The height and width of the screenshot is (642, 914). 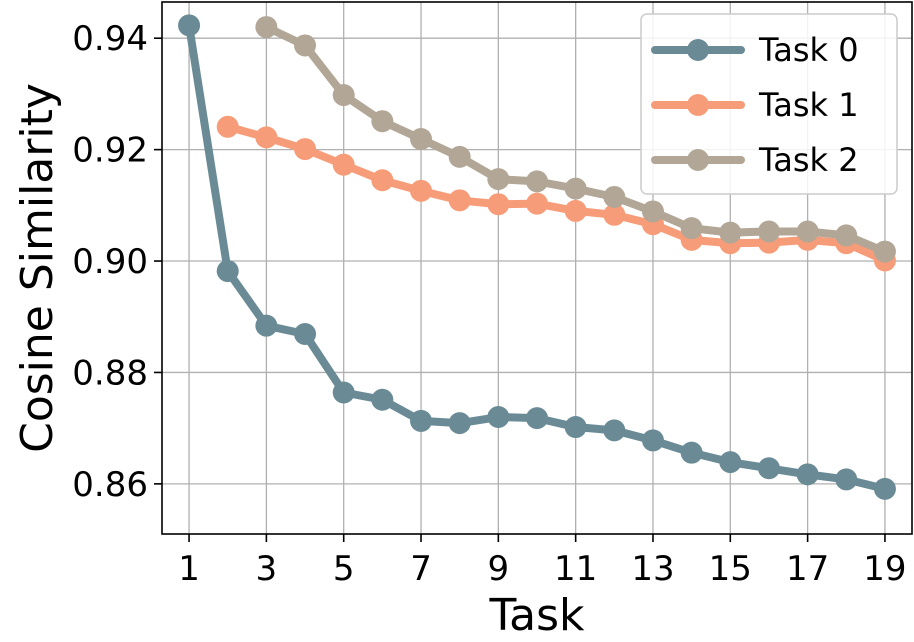 I want to click on x-tick-label: 13, so click(x=652, y=569).